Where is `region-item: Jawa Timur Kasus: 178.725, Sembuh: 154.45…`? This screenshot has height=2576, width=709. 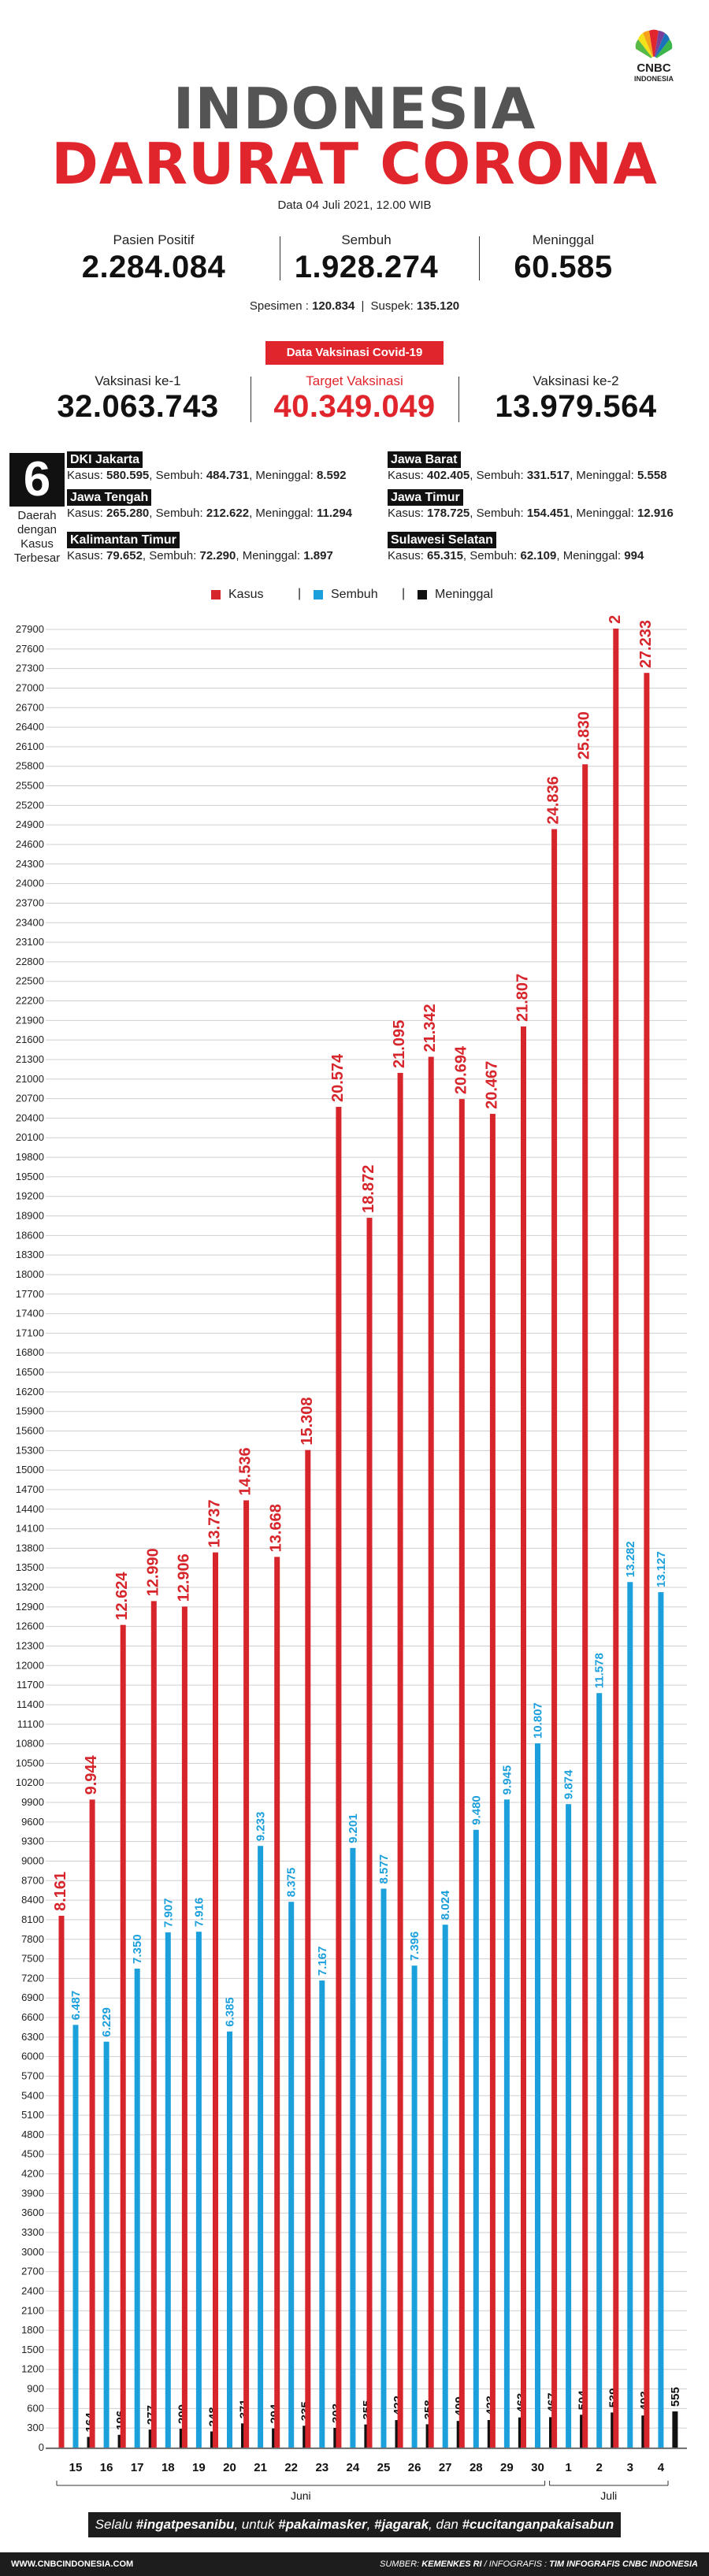
region-item: Jawa Timur Kasus: 178.725, Sembuh: 154.45… is located at coordinates (531, 505).